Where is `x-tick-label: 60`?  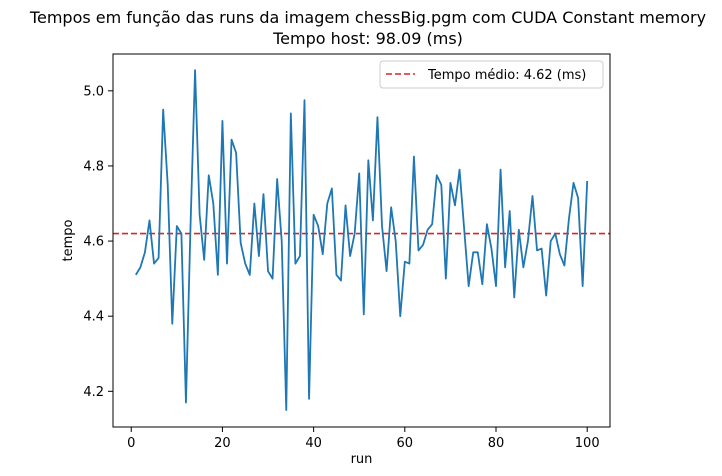
x-tick-label: 60 is located at coordinates (405, 443).